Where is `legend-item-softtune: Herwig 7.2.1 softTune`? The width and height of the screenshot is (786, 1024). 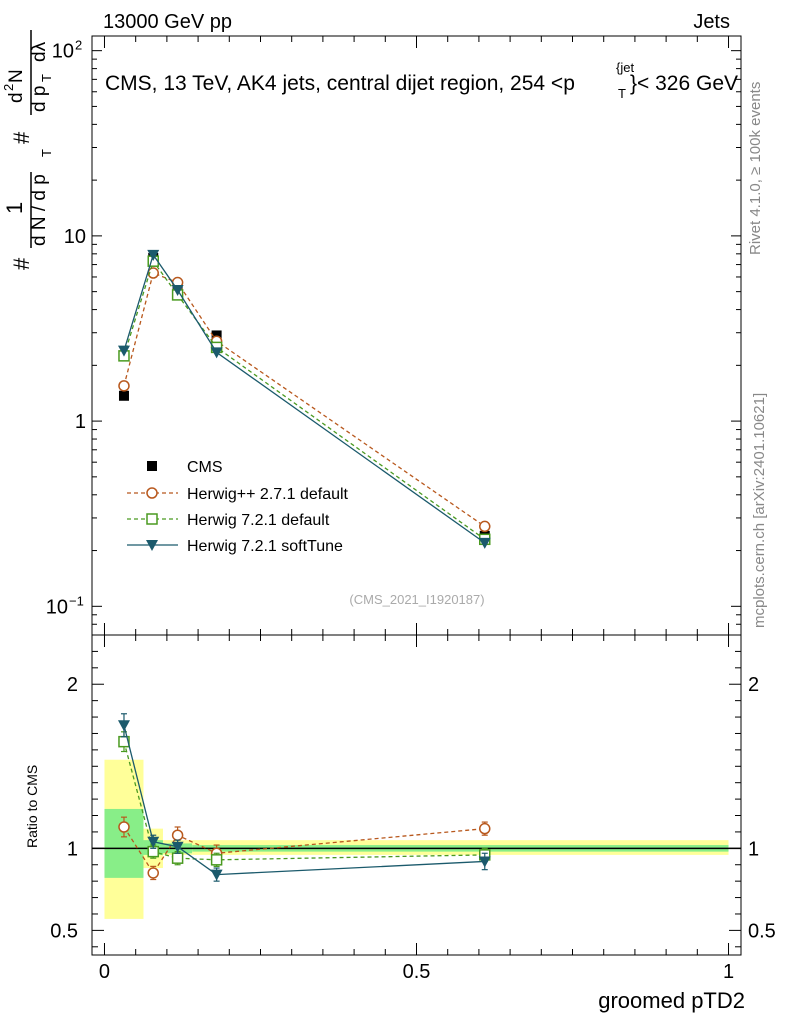 legend-item-softtune: Herwig 7.2.1 softTune is located at coordinates (235, 546).